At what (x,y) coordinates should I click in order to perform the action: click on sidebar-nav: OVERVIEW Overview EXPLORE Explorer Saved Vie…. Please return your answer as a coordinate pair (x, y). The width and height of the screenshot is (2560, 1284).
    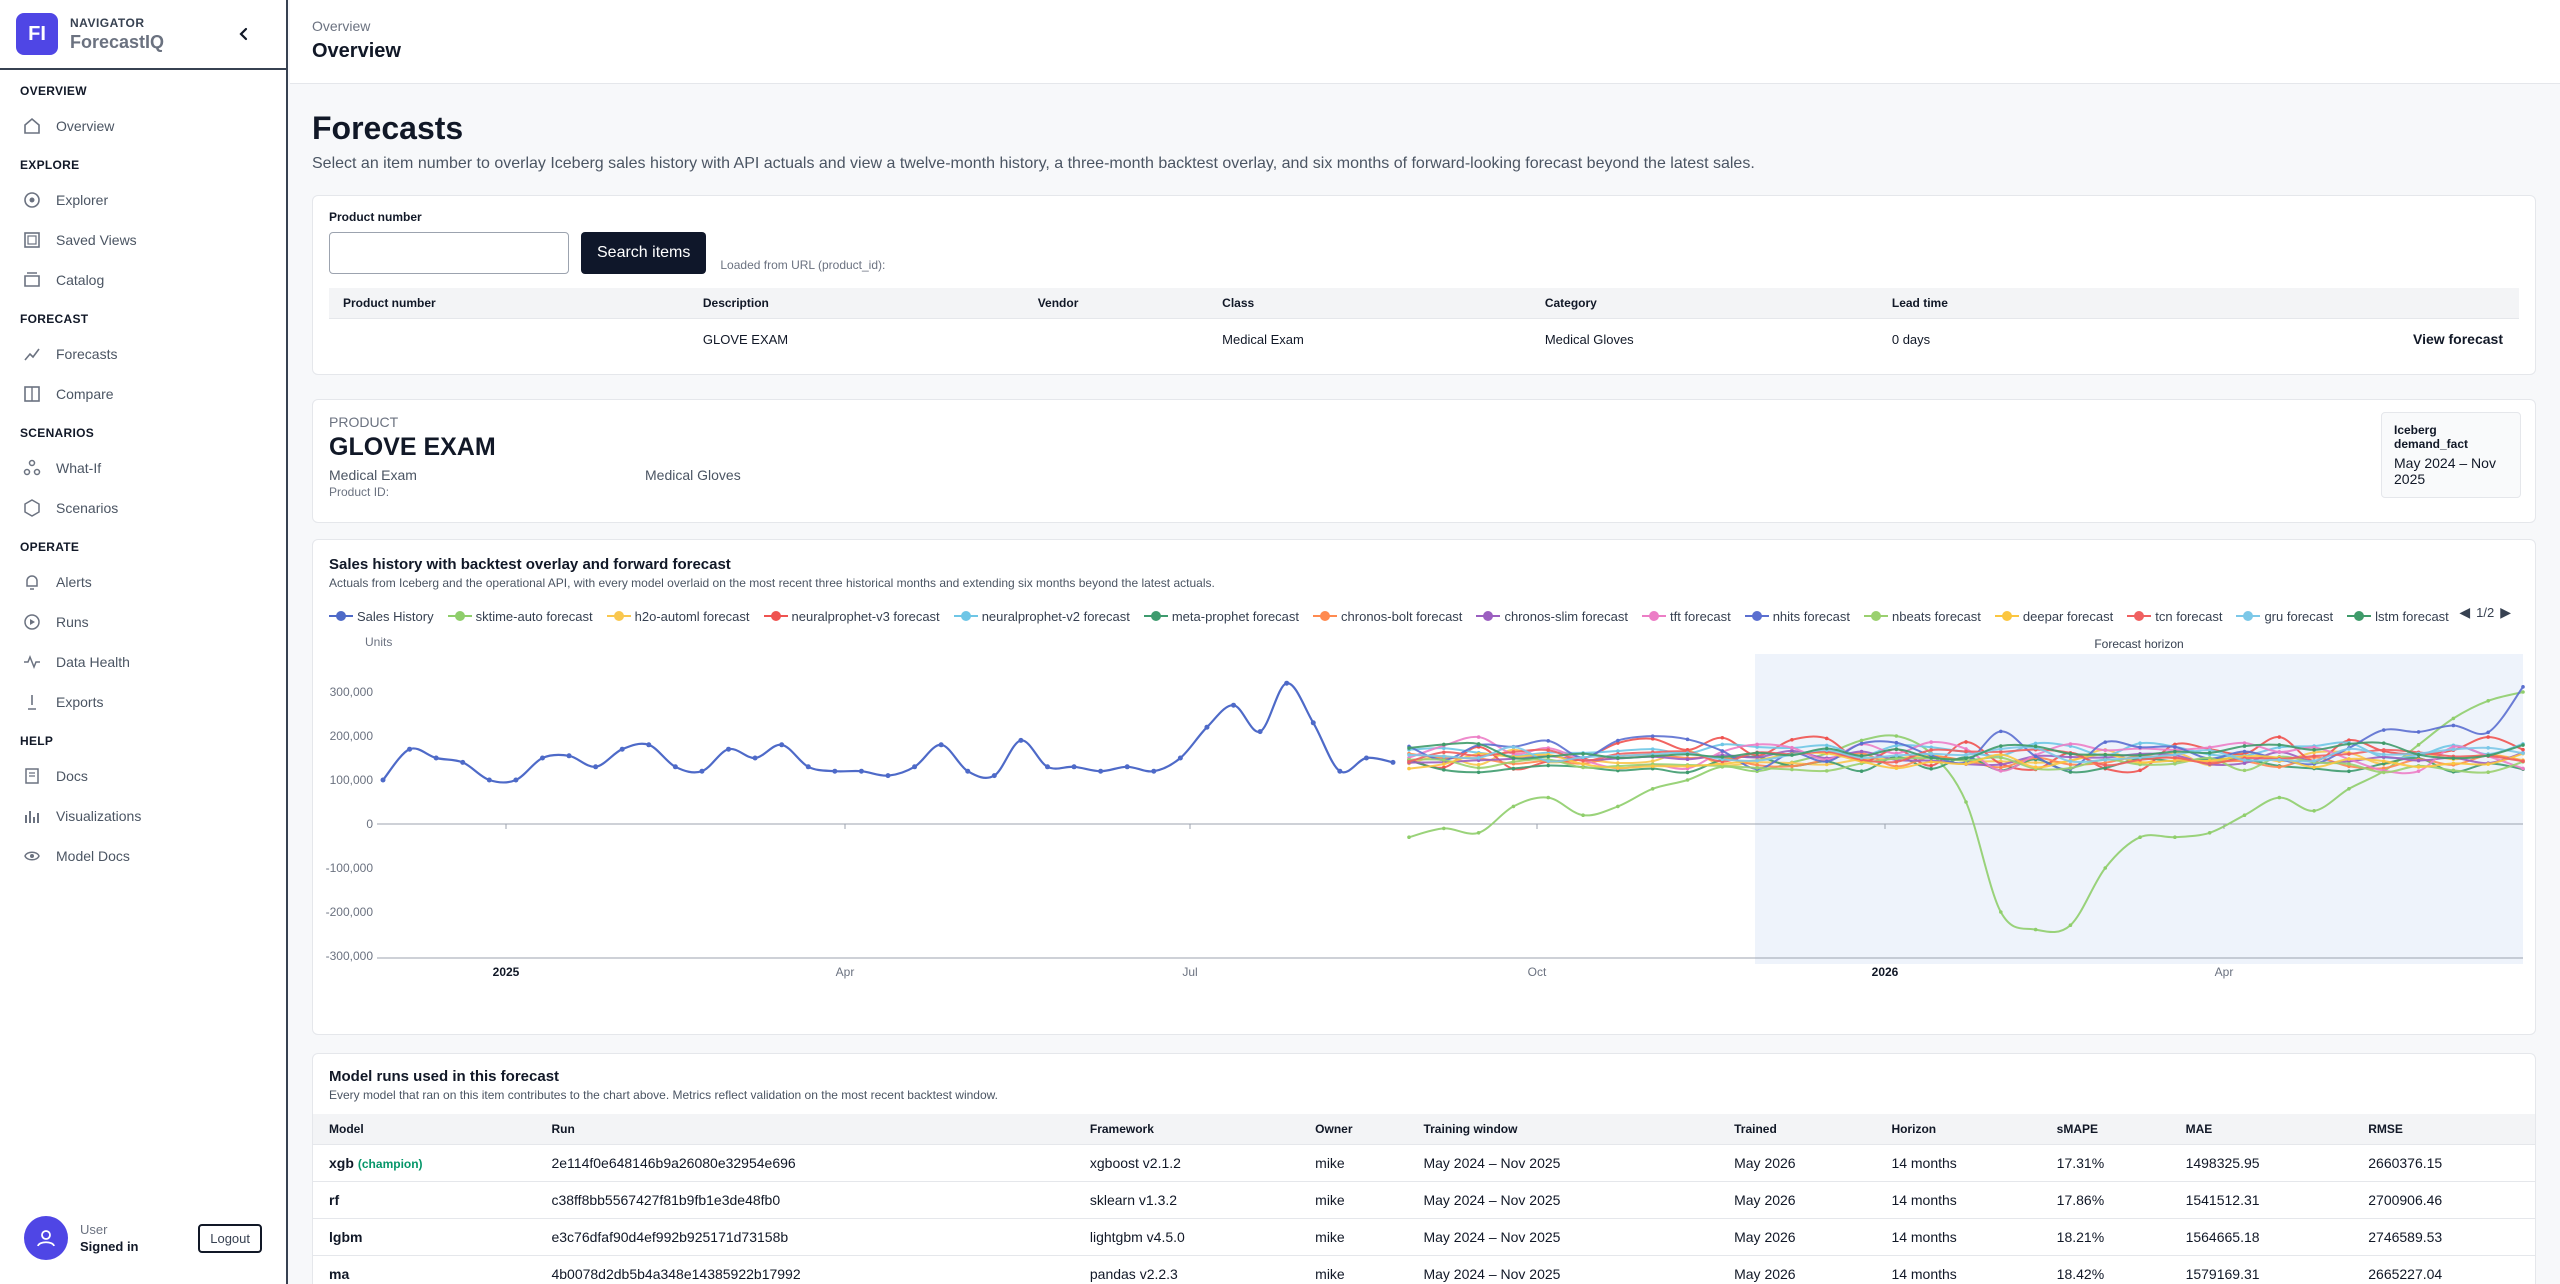
    Looking at the image, I should click on (143, 473).